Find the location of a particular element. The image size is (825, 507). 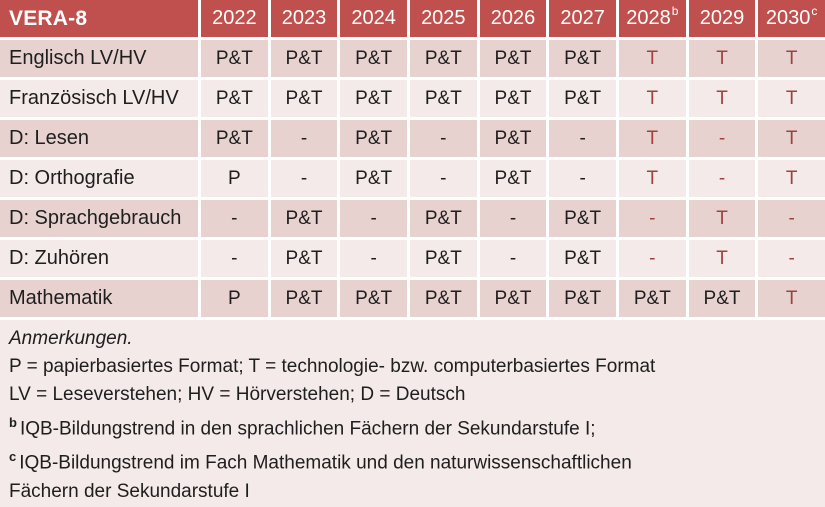

year-header-2027: 2027 is located at coordinates (582, 18).